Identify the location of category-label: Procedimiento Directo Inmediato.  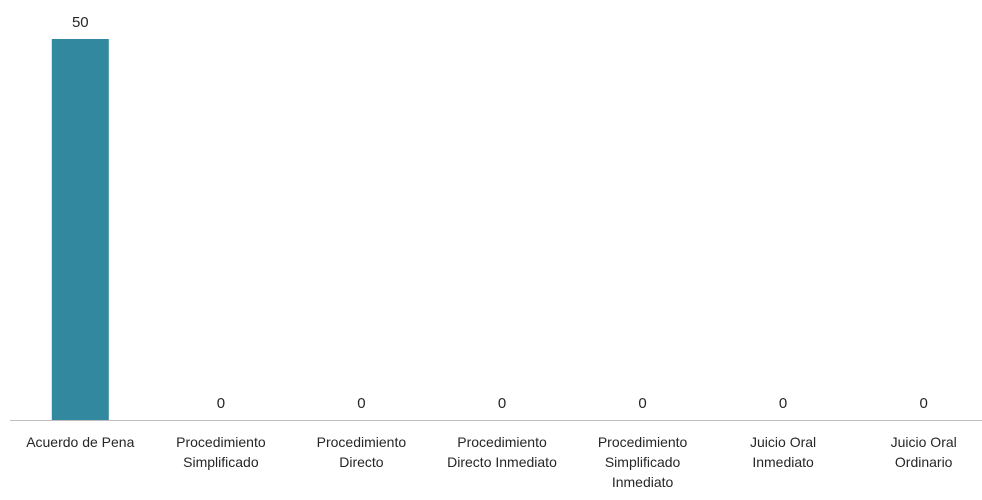
(502, 452).